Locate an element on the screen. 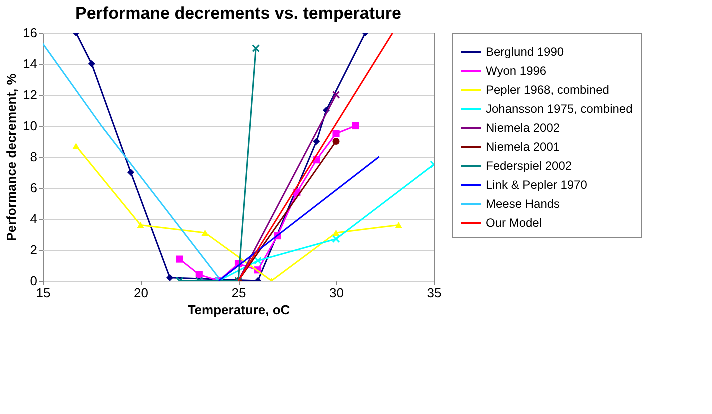 The image size is (712, 414). x-axis-title: Temperature, oC is located at coordinates (239, 310).